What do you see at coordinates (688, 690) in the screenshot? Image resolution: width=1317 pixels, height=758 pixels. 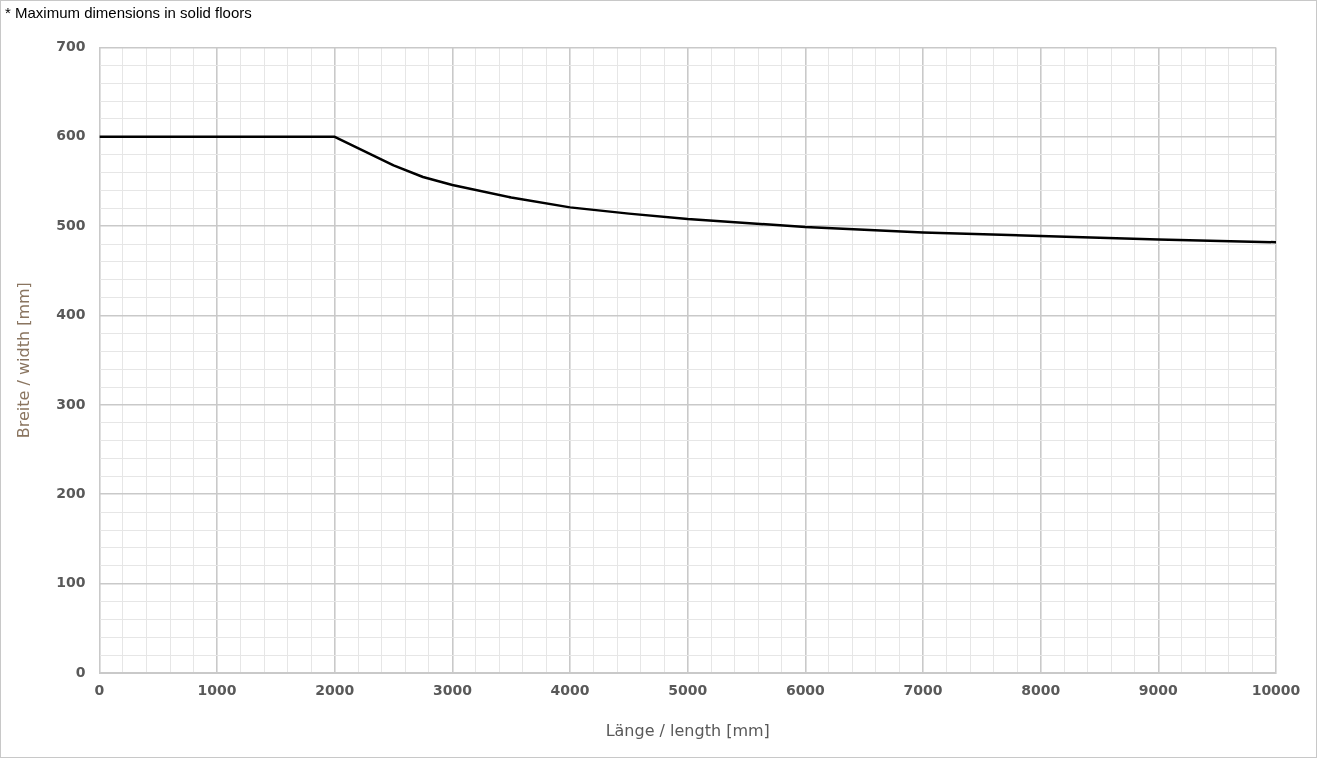 I see `x-tick-label: 5000` at bounding box center [688, 690].